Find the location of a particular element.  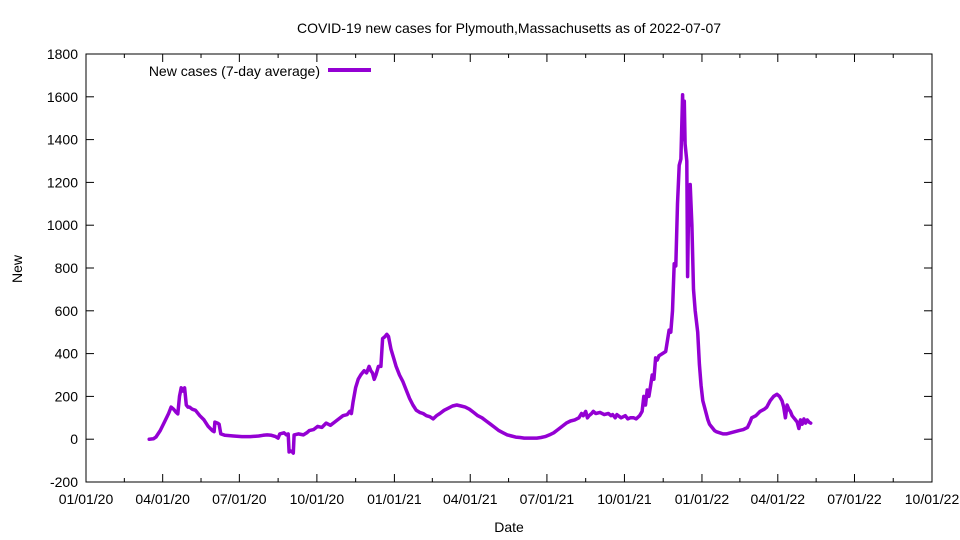

x-tick-label: 04/01/20 is located at coordinates (162, 499).